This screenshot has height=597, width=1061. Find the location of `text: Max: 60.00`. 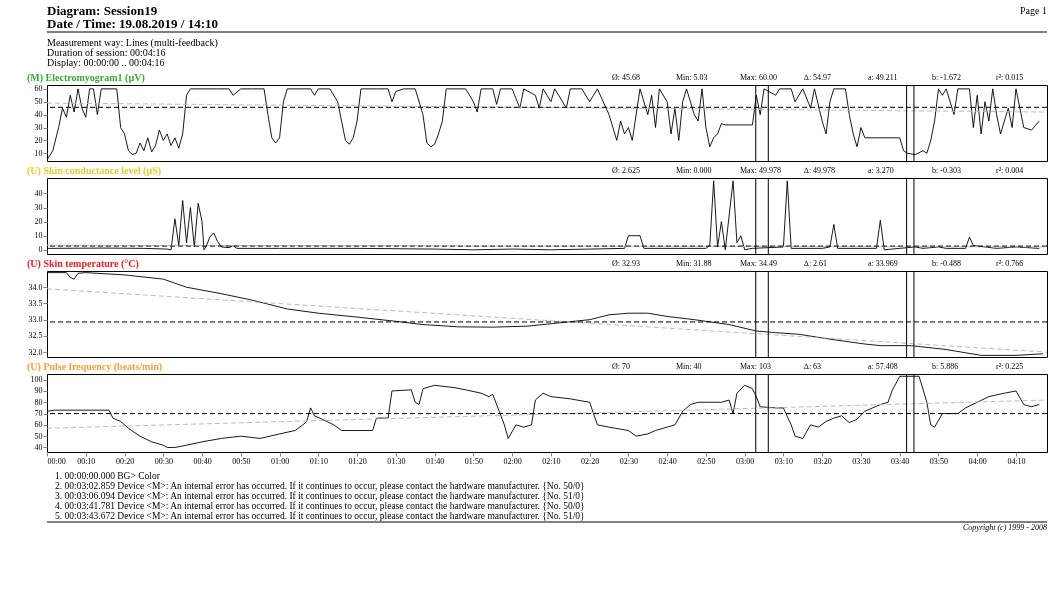

text: Max: 60.00 is located at coordinates (758, 77).